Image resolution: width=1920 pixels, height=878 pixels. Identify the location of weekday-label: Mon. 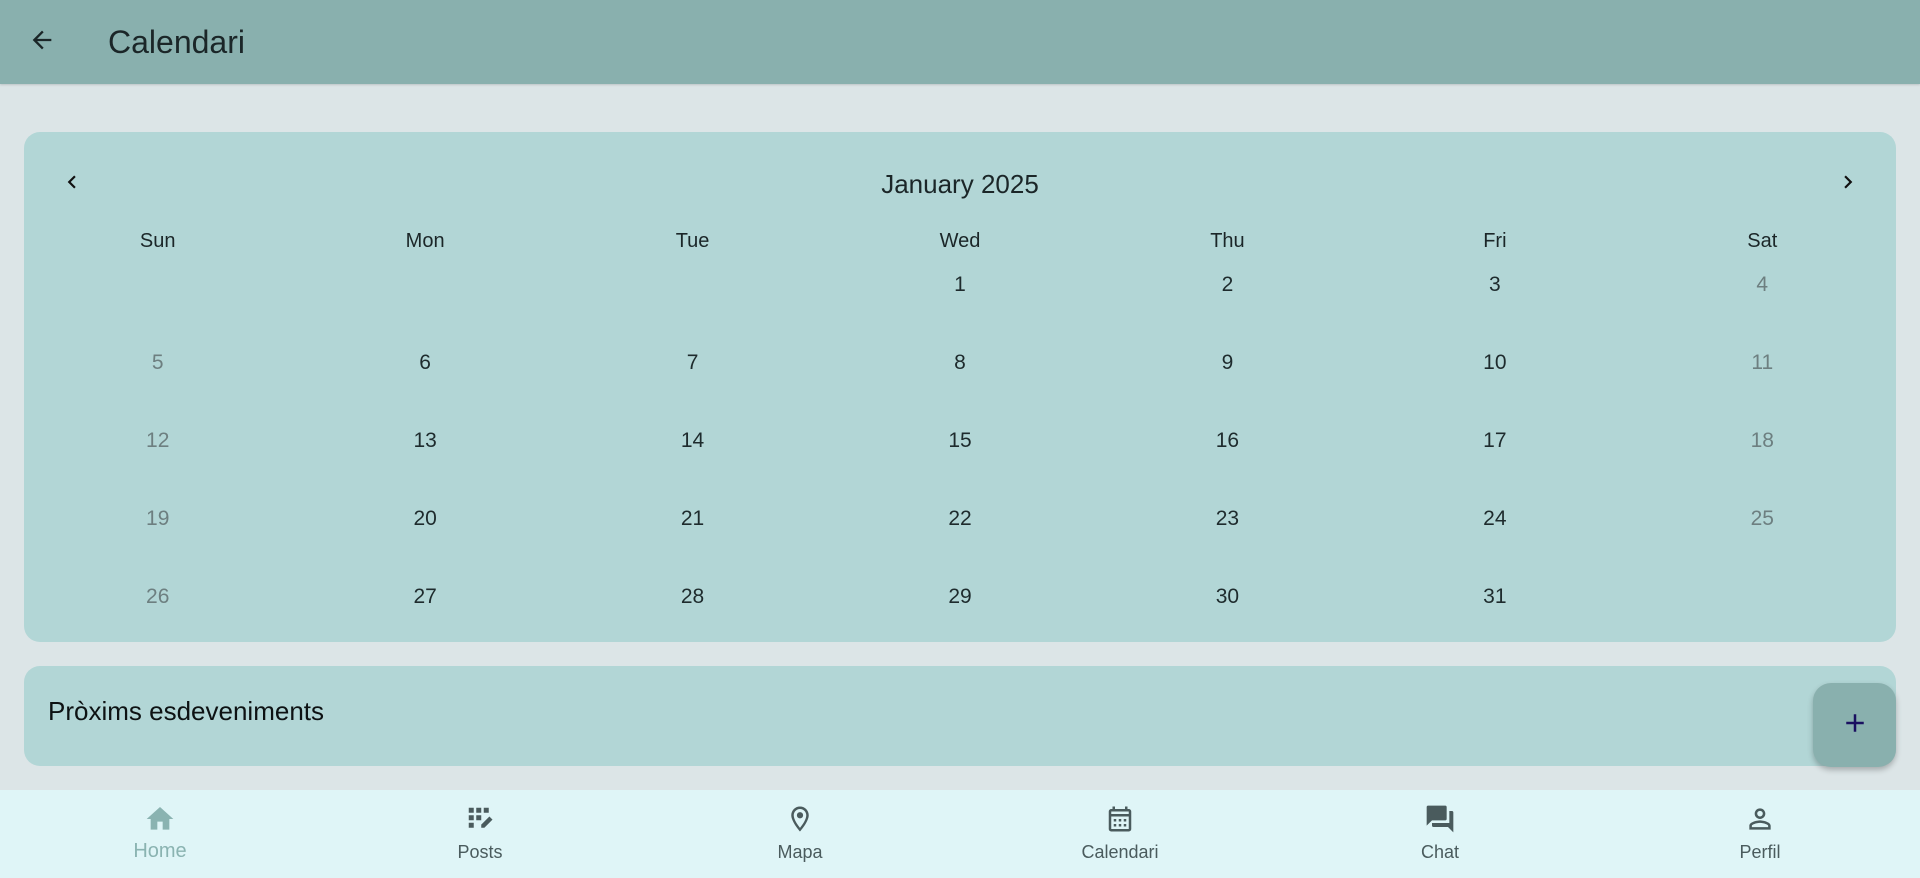
(425, 241).